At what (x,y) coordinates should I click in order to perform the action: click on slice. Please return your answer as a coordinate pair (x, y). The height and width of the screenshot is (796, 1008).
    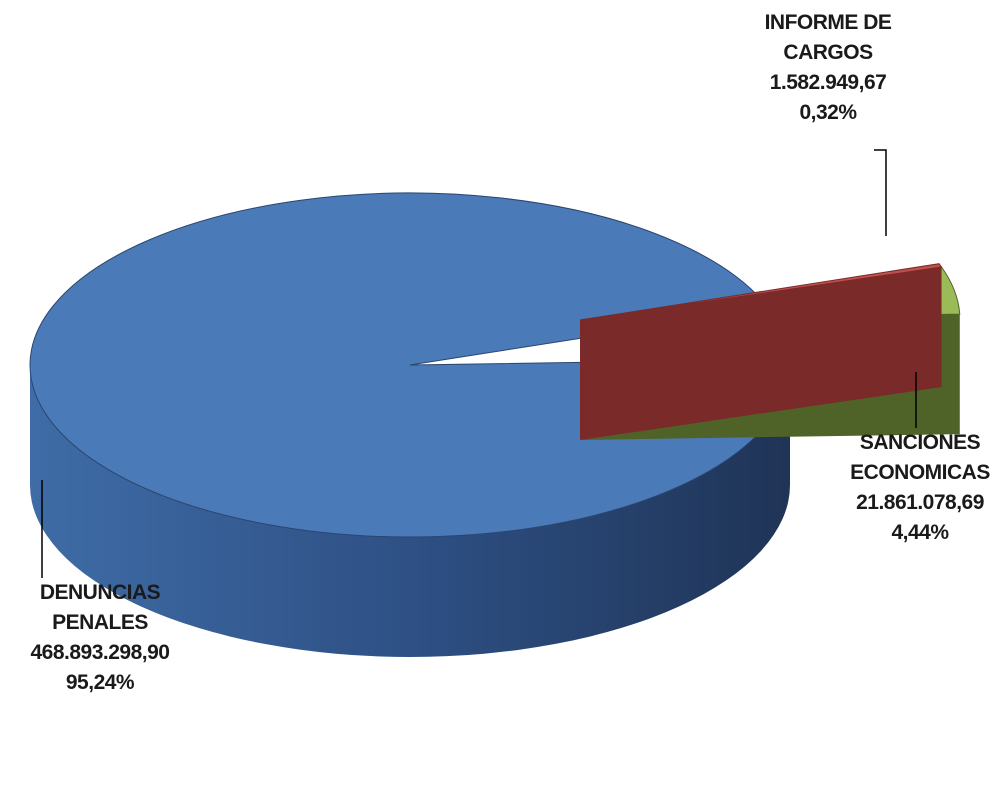
    Looking at the image, I should click on (761, 292).